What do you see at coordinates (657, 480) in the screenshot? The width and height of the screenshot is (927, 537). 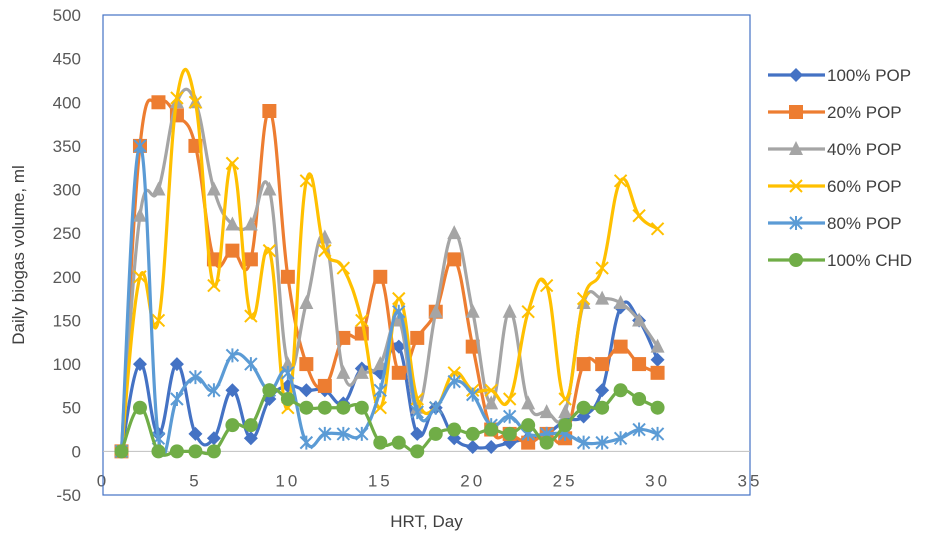 I see `x-tick-label: 30` at bounding box center [657, 480].